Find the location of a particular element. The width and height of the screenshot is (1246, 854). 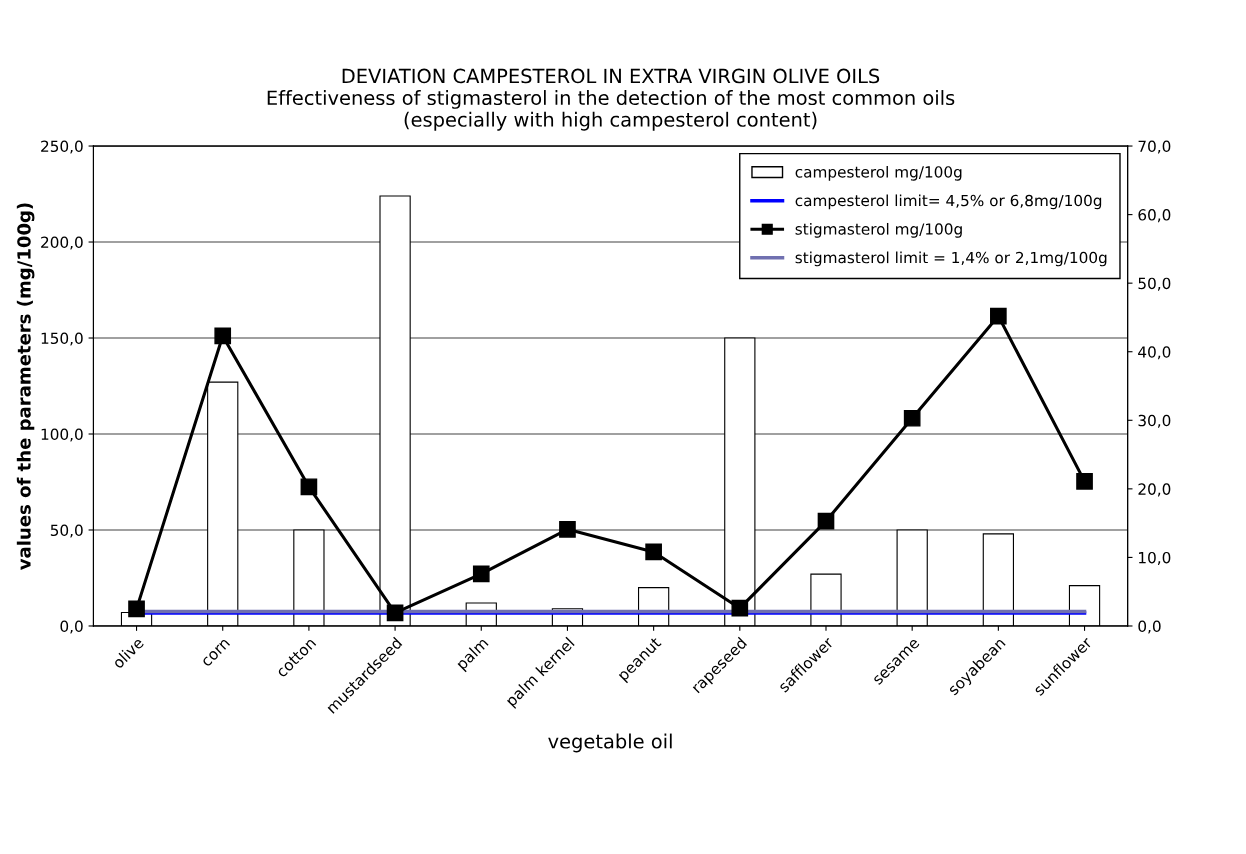

chart-title: DEVIATION CAMPESTEROL IN EXTRA VIRGIN OLIVE OILS Effectiveness of stigmasterol in the detection of the most common oils (especially with high campesterol content) is located at coordinates (611, 99).